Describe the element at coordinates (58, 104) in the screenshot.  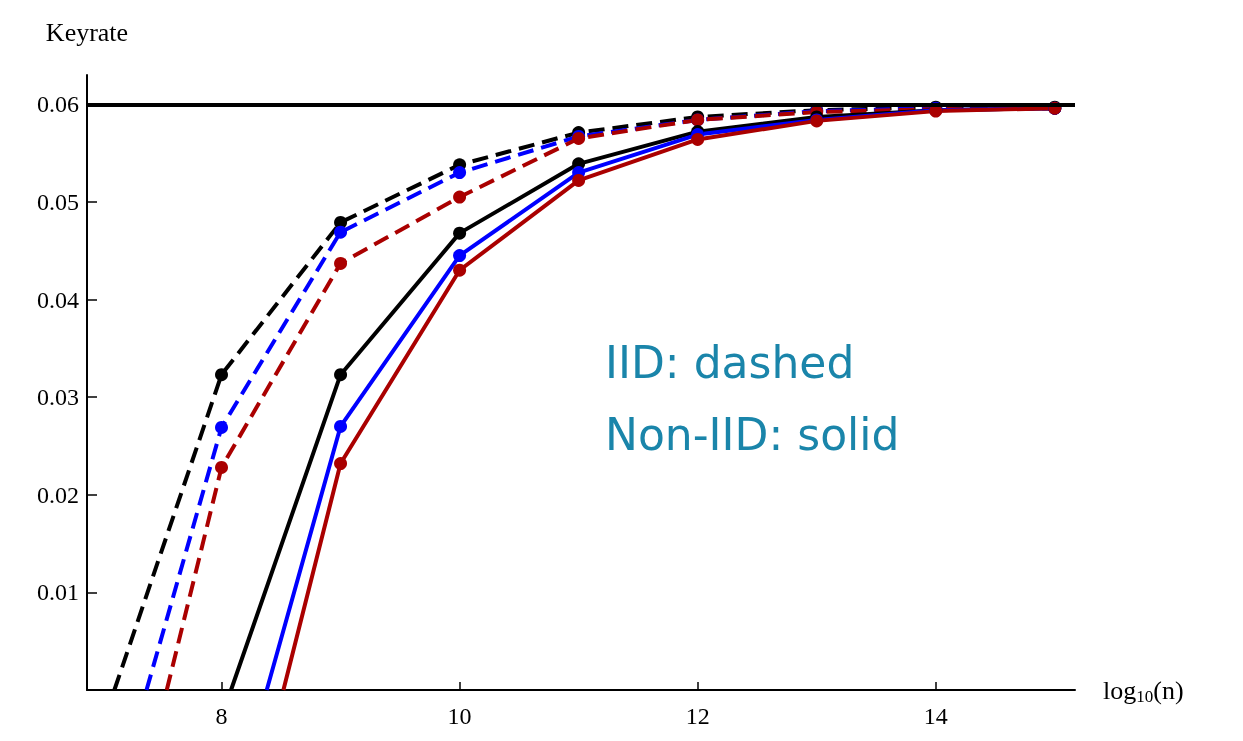
I see `y-tick-label: 0.06` at that location.